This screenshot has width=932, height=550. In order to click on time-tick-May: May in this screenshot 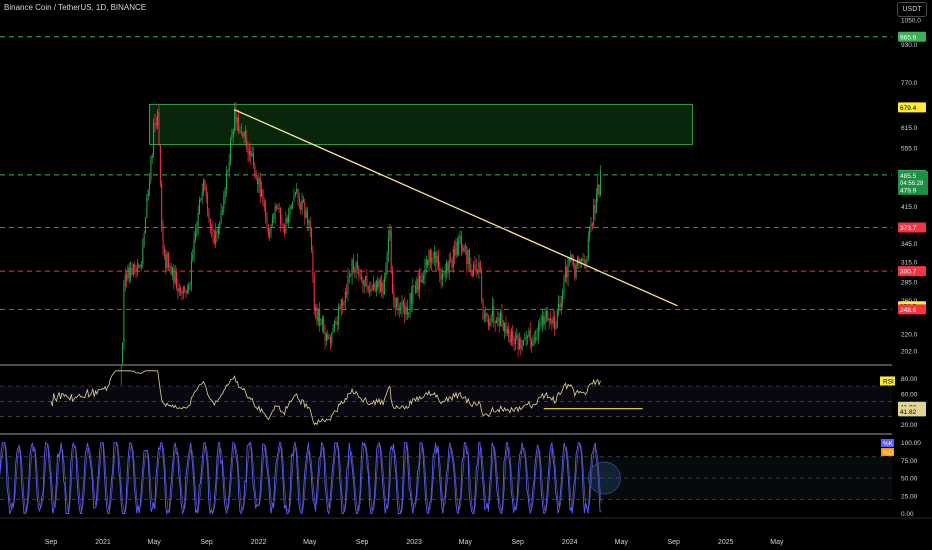, I will do `click(622, 542)`.